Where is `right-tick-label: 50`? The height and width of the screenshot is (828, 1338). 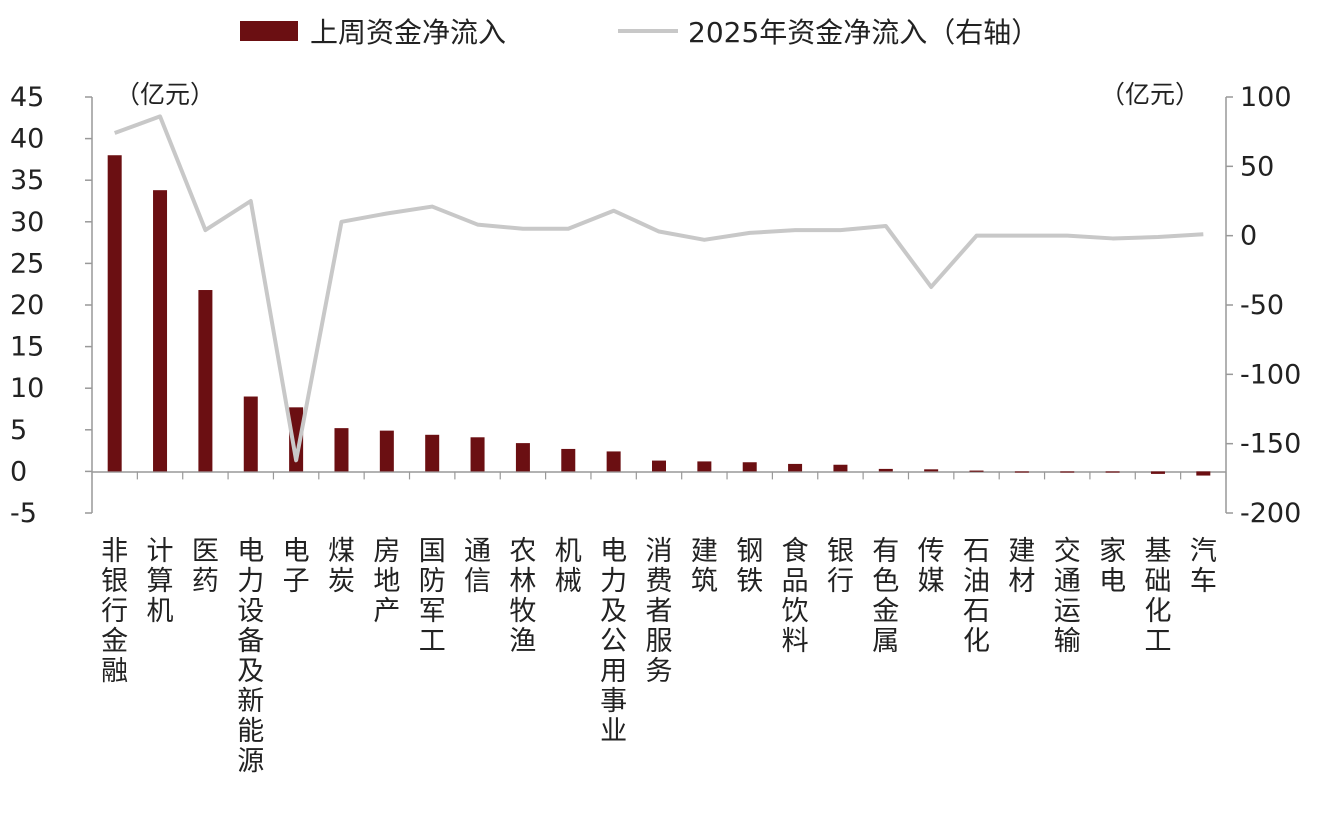
right-tick-label: 50 is located at coordinates (1257, 166).